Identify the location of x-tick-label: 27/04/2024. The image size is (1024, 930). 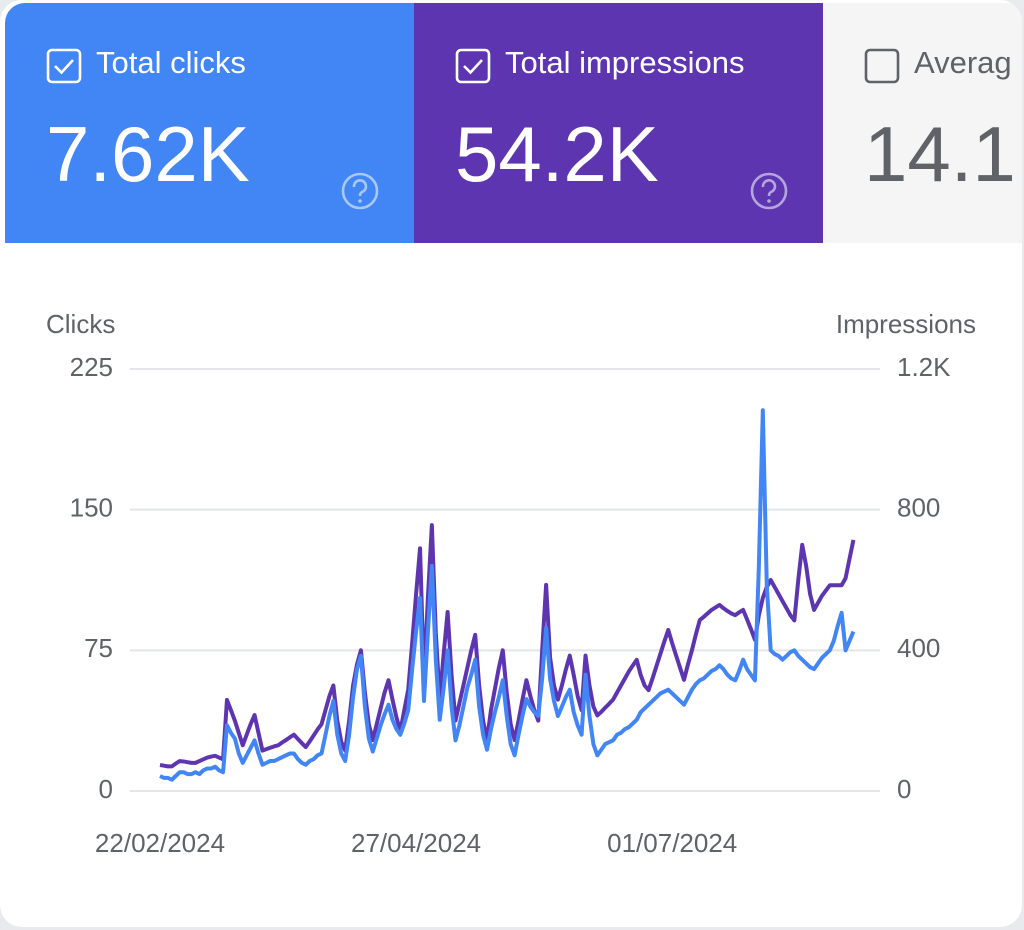
(416, 843).